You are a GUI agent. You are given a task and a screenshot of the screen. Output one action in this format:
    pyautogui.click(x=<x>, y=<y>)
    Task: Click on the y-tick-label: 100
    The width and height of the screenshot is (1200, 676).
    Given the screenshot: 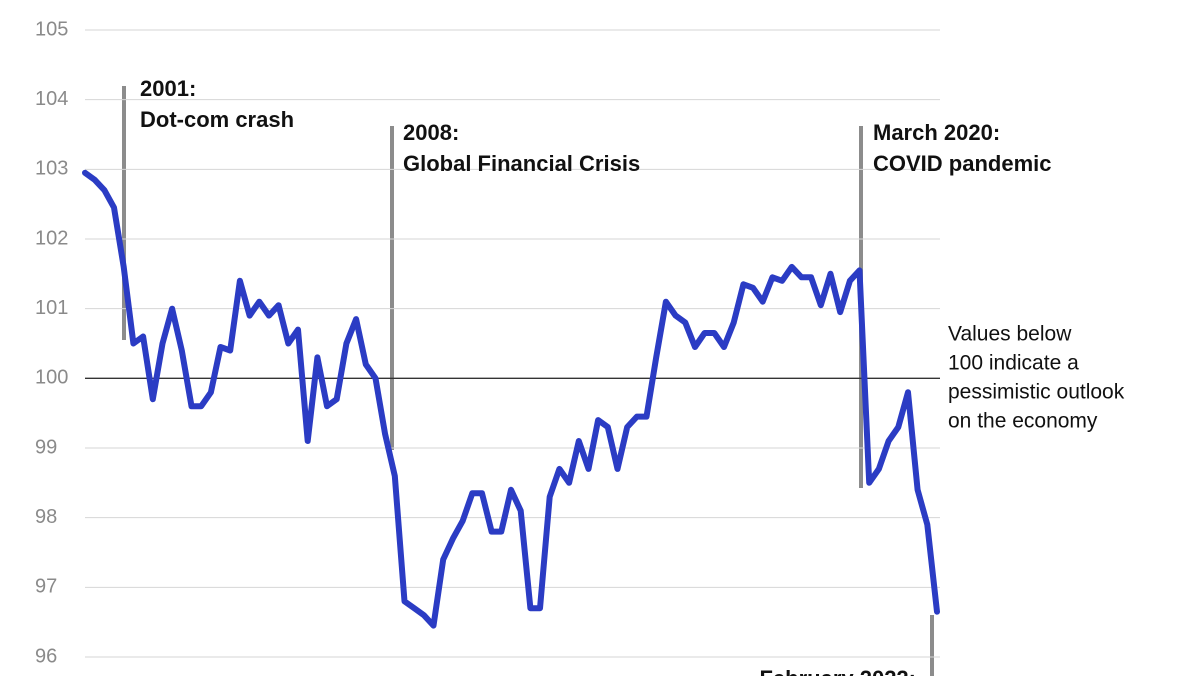 What is the action you would take?
    pyautogui.click(x=51, y=378)
    